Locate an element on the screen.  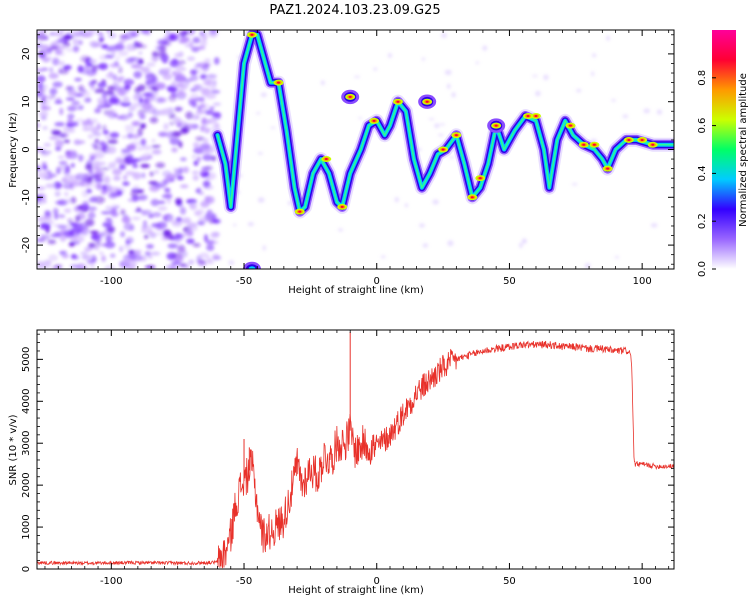
snr-x-tick-label: 100 is located at coordinates (642, 581).